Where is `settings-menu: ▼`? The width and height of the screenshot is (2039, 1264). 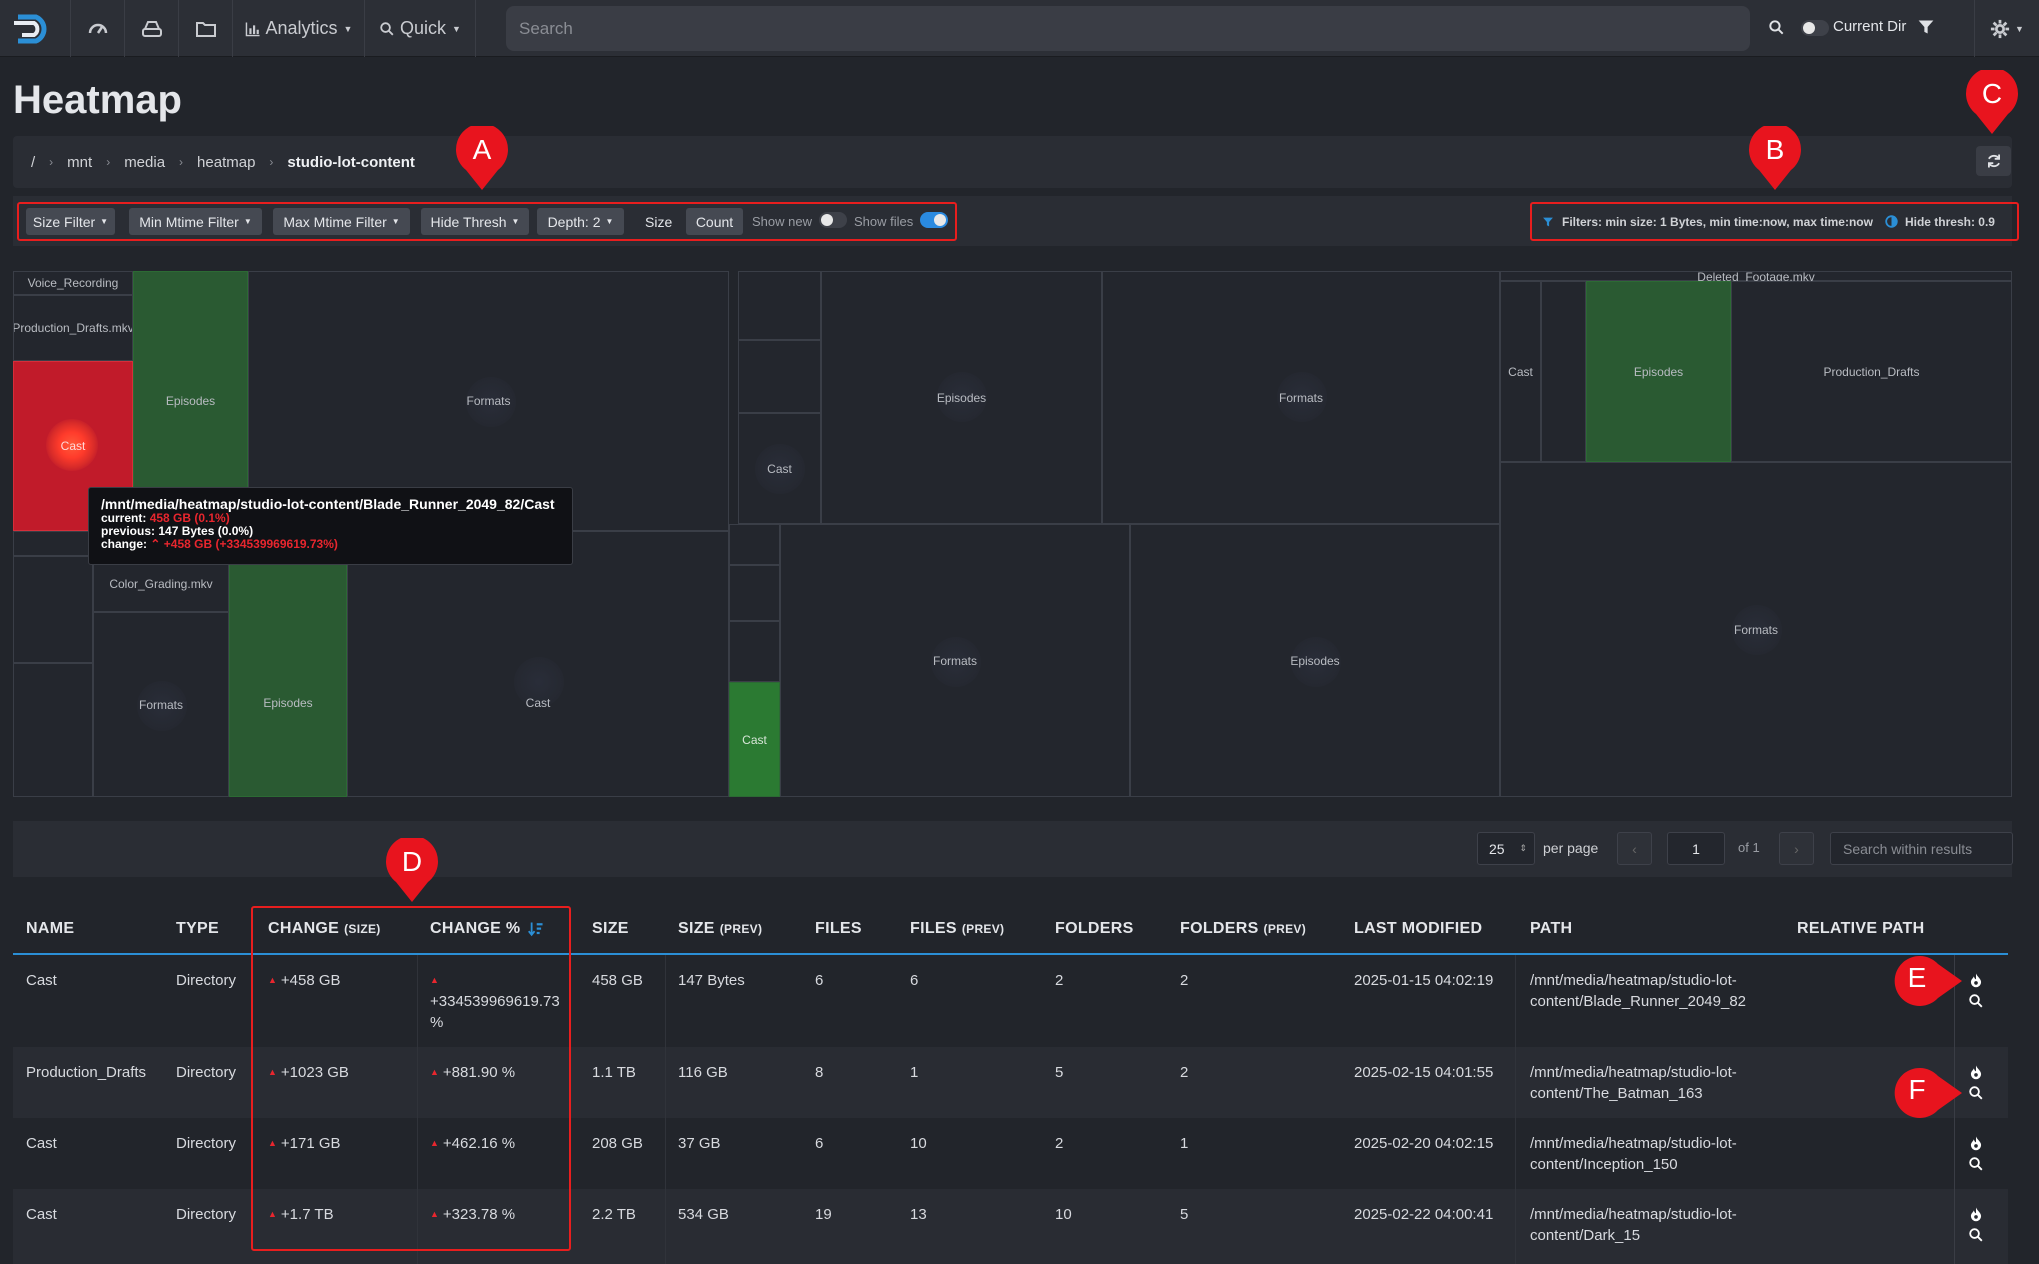 settings-menu: ▼ is located at coordinates (2006, 28).